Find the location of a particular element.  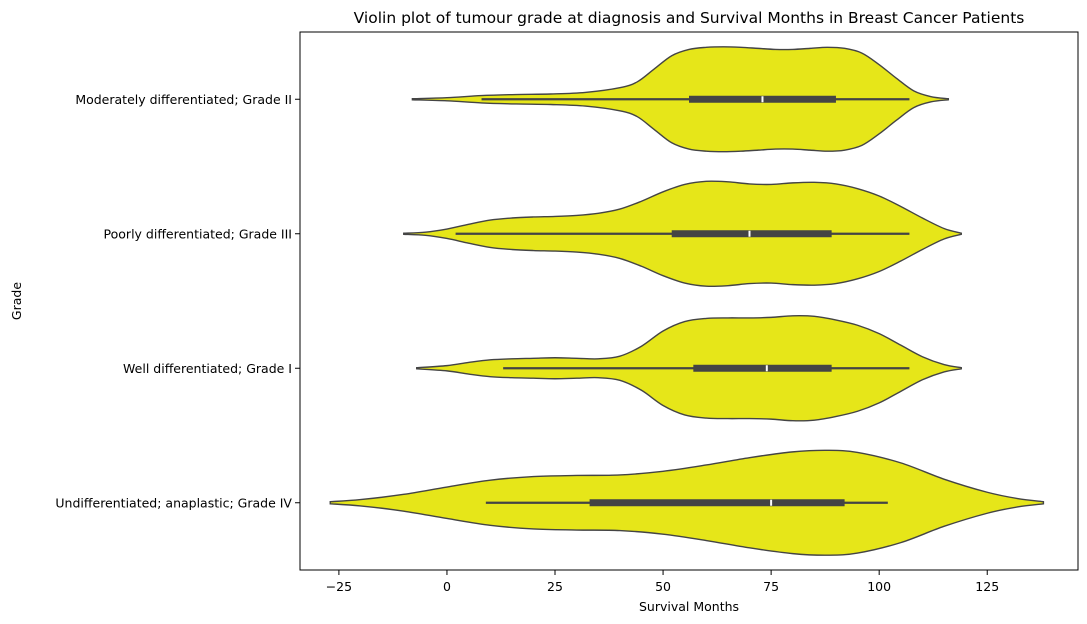

y-tick-label: Well differentiated; Grade I is located at coordinates (207, 368).